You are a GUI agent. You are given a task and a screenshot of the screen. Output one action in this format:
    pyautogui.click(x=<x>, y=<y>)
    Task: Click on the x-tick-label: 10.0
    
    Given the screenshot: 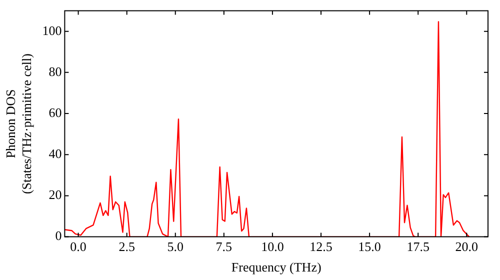 What is the action you would take?
    pyautogui.click(x=272, y=246)
    